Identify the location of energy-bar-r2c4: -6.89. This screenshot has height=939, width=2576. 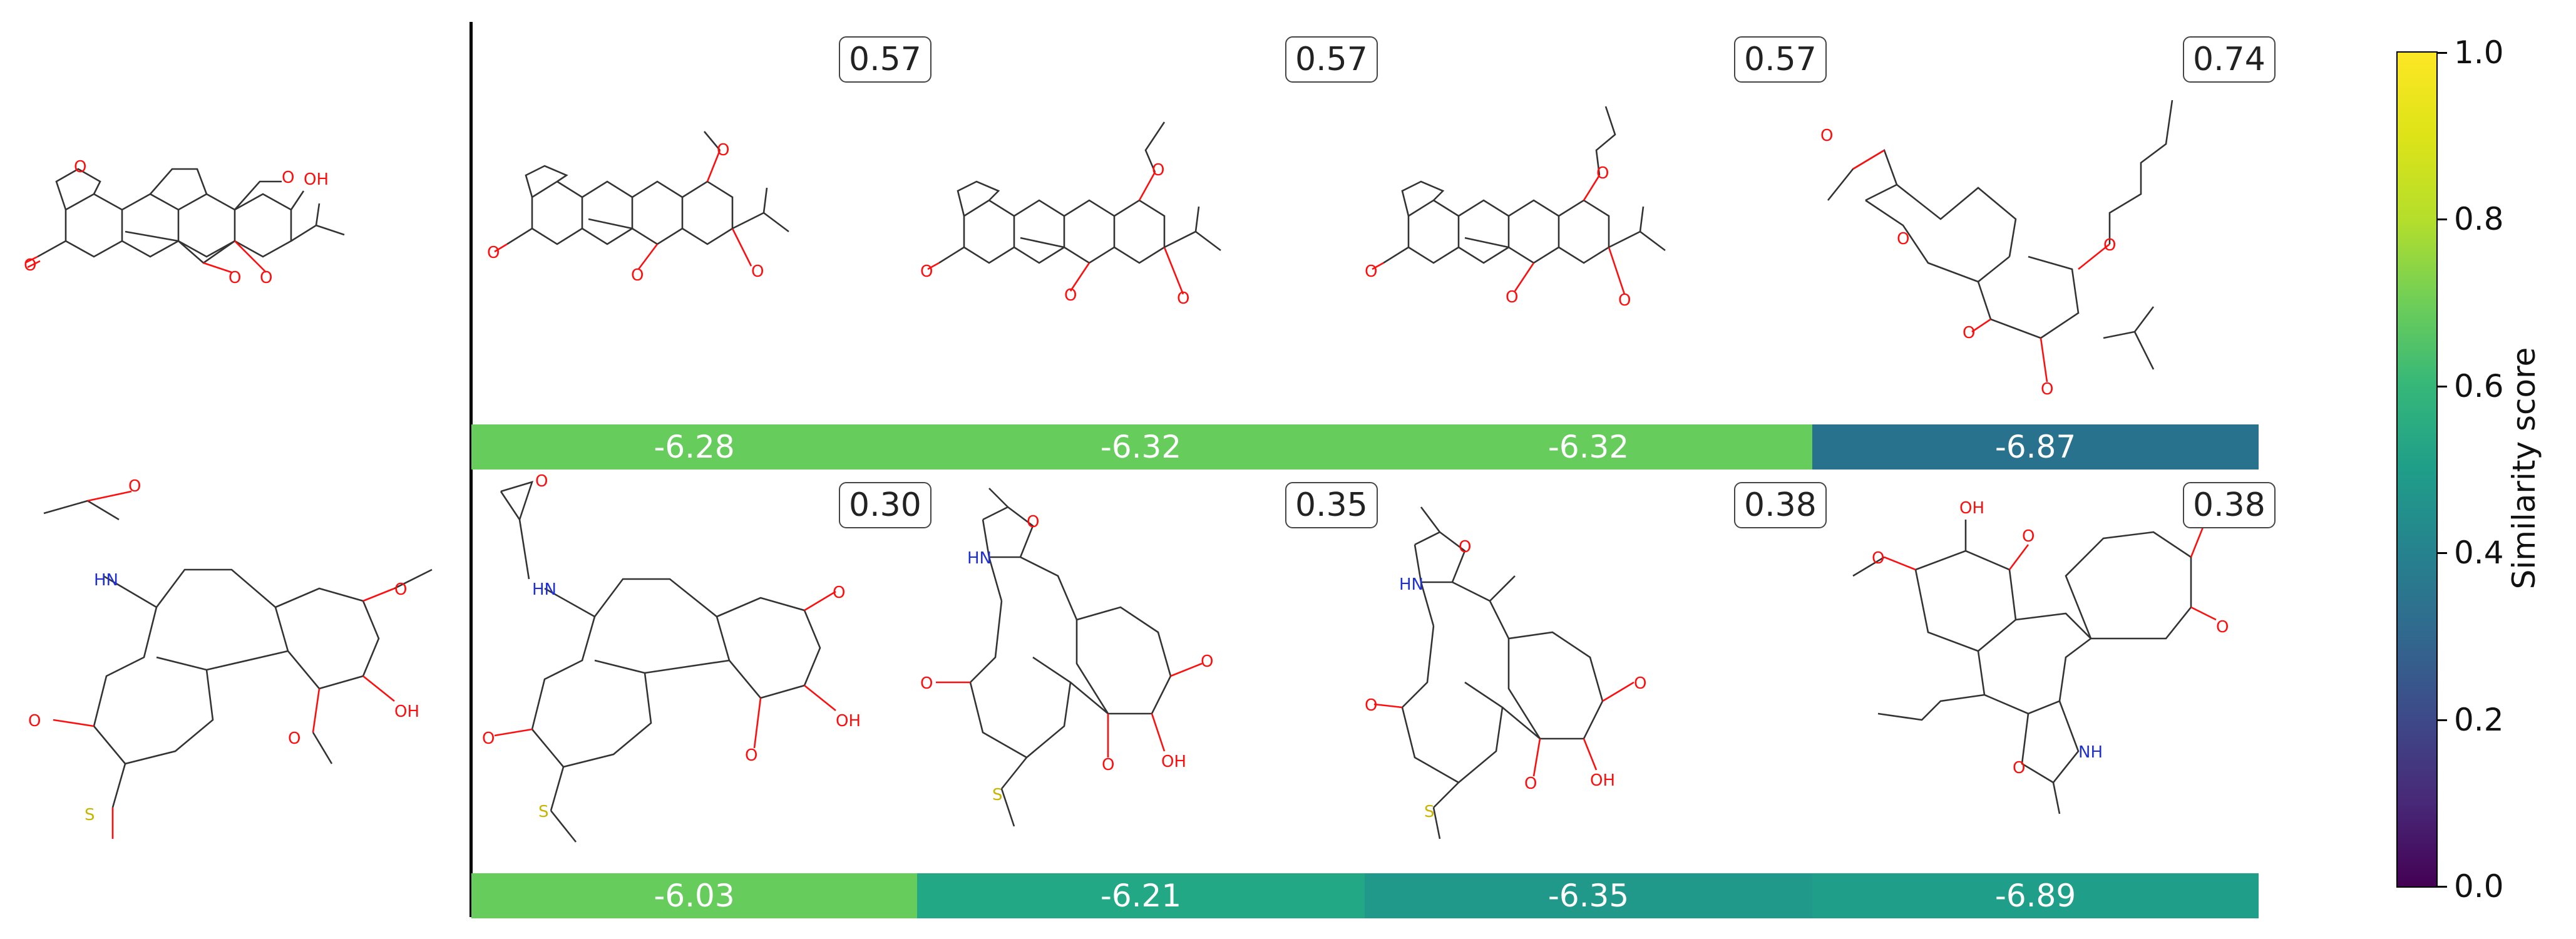
(2035, 896).